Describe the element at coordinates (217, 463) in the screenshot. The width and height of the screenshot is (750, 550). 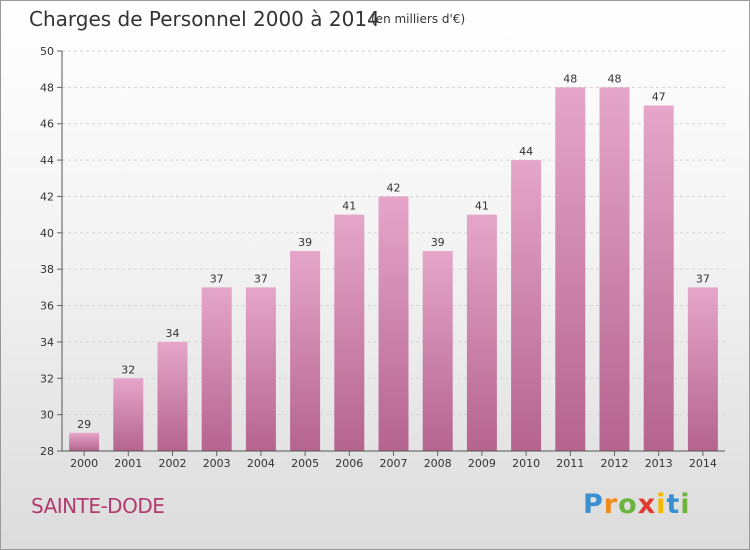
I see `x-tick-label: 2003` at that location.